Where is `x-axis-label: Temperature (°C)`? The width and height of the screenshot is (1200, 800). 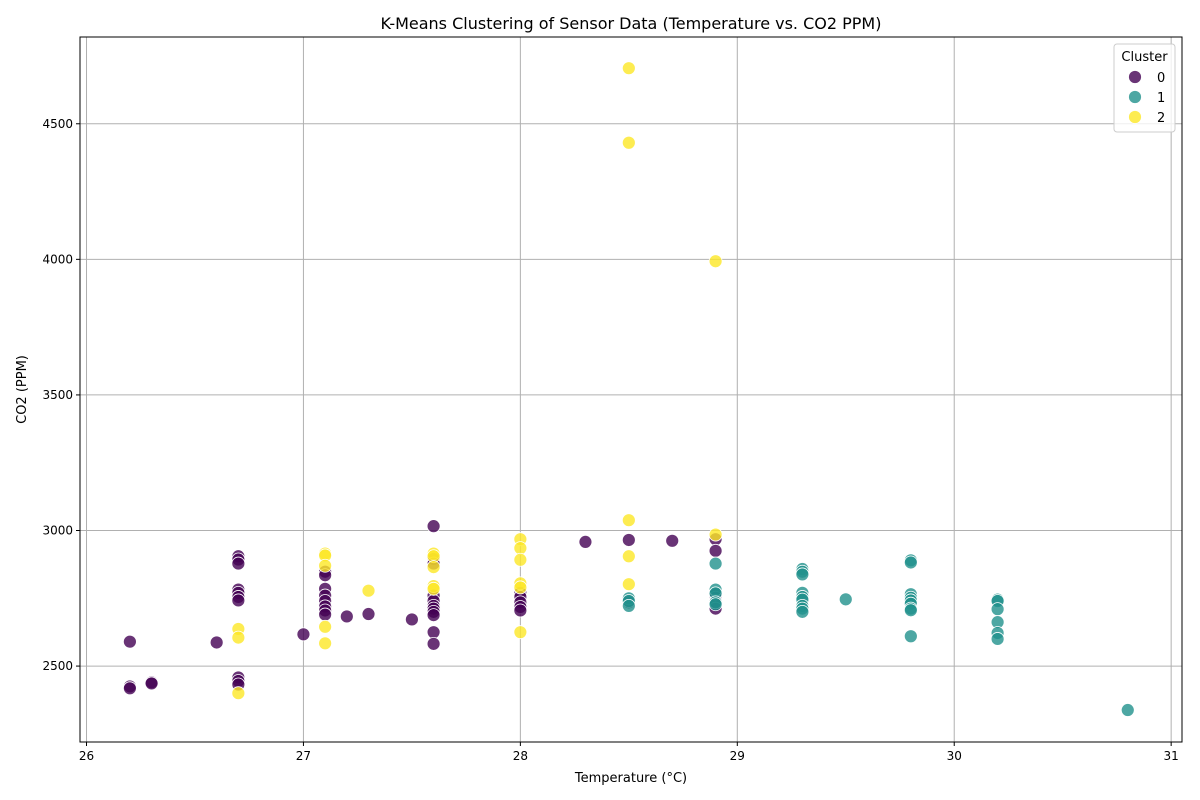 x-axis-label: Temperature (°C) is located at coordinates (630, 778).